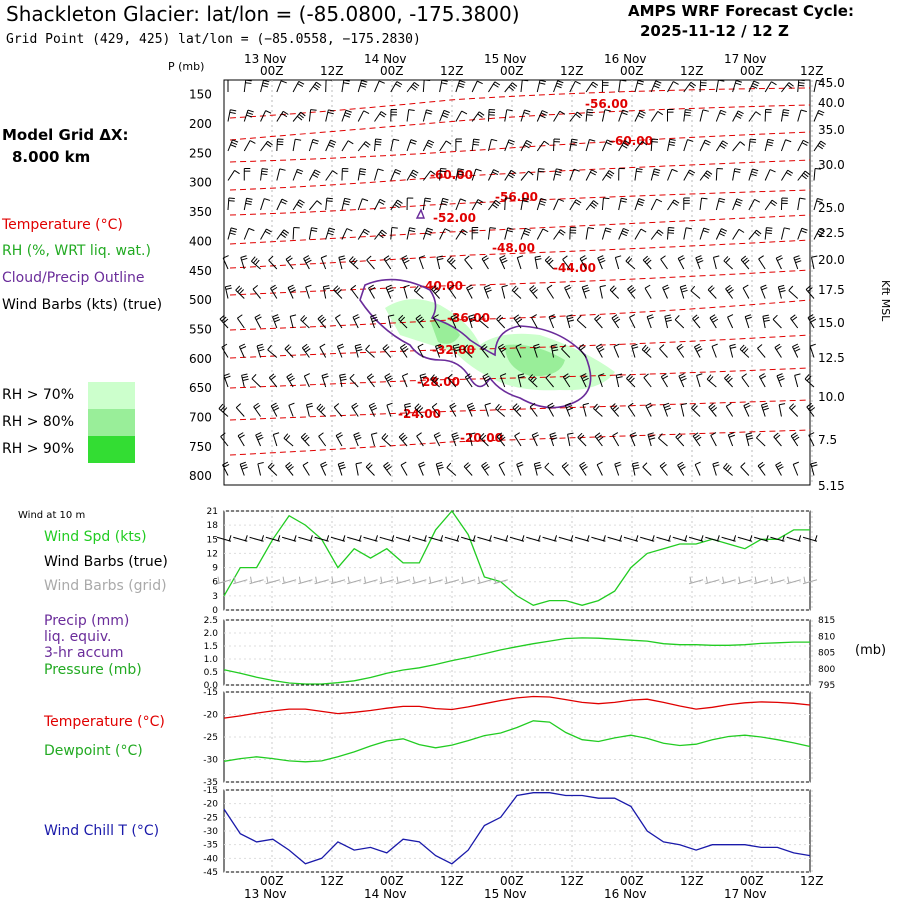  Describe the element at coordinates (831, 260) in the screenshot. I see `height-tick-label: 20.0` at that location.